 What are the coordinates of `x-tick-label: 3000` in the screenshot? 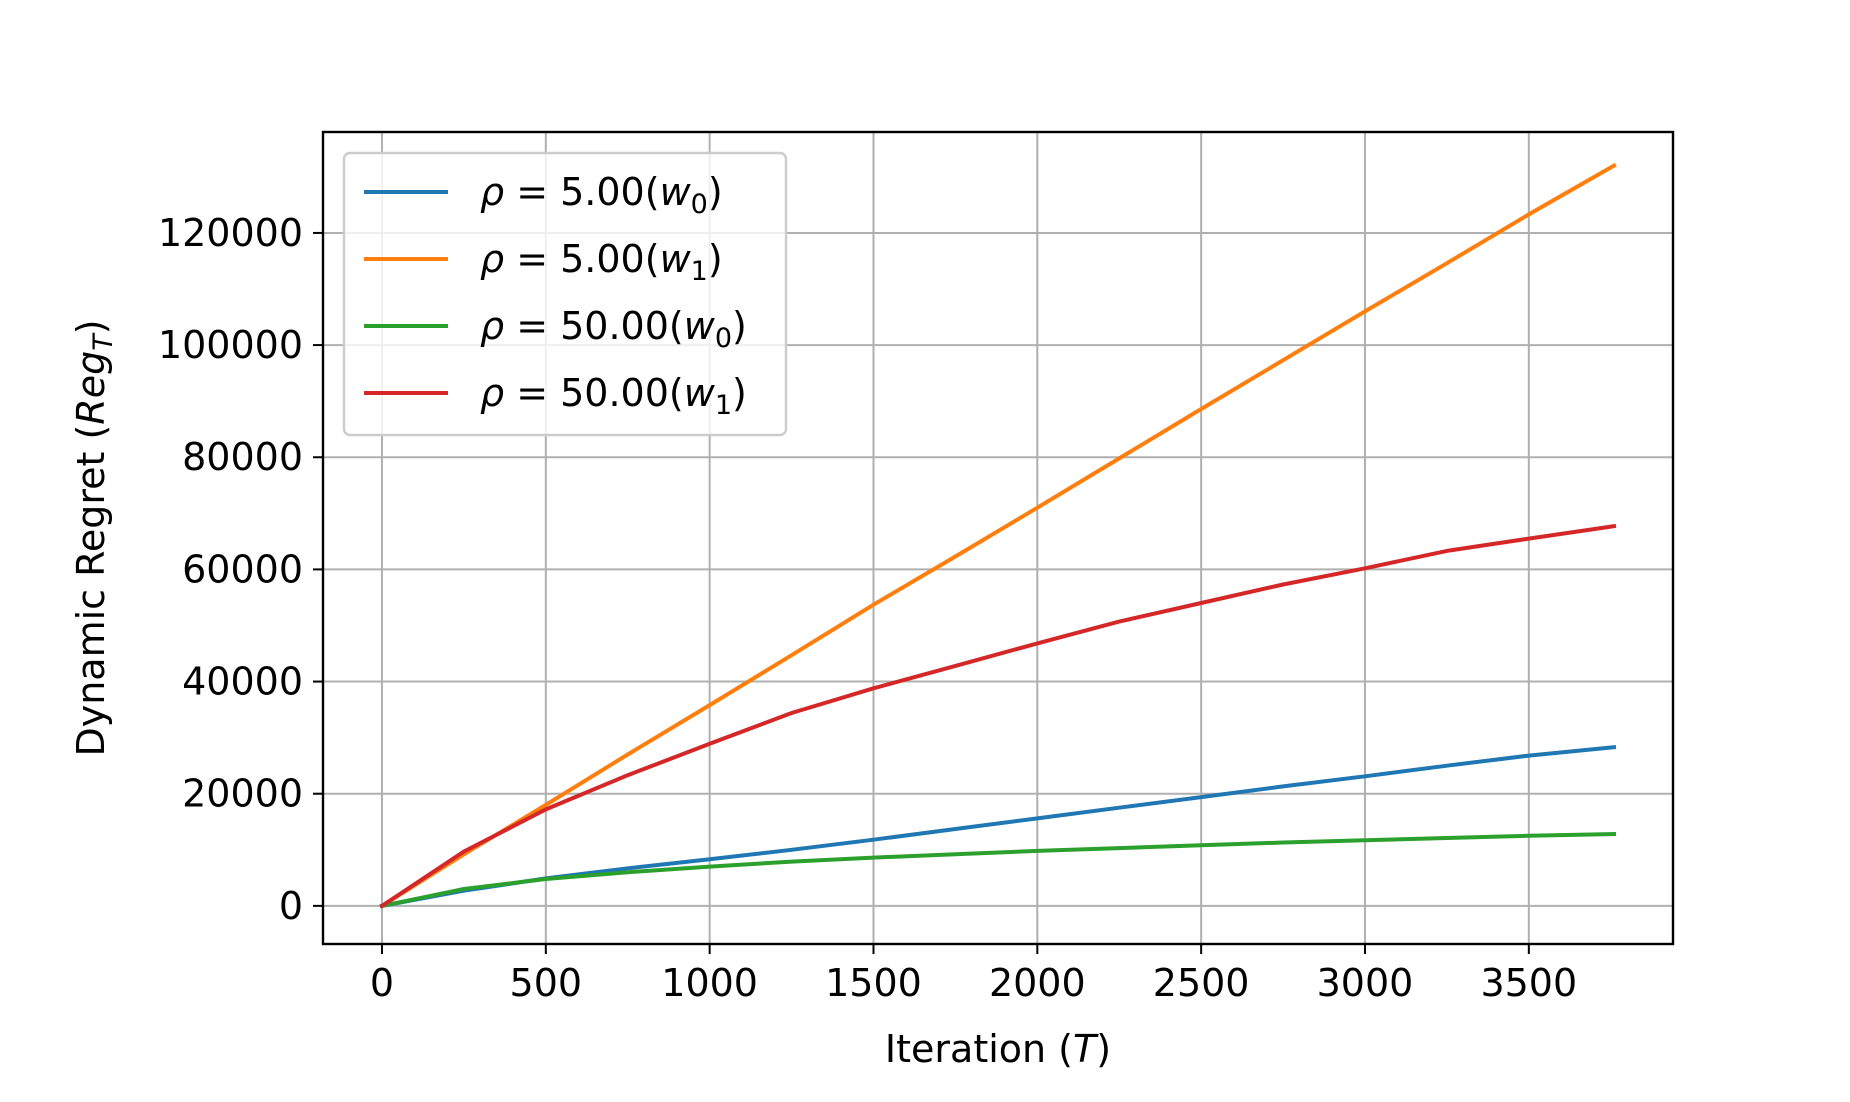 It's located at (1365, 983).